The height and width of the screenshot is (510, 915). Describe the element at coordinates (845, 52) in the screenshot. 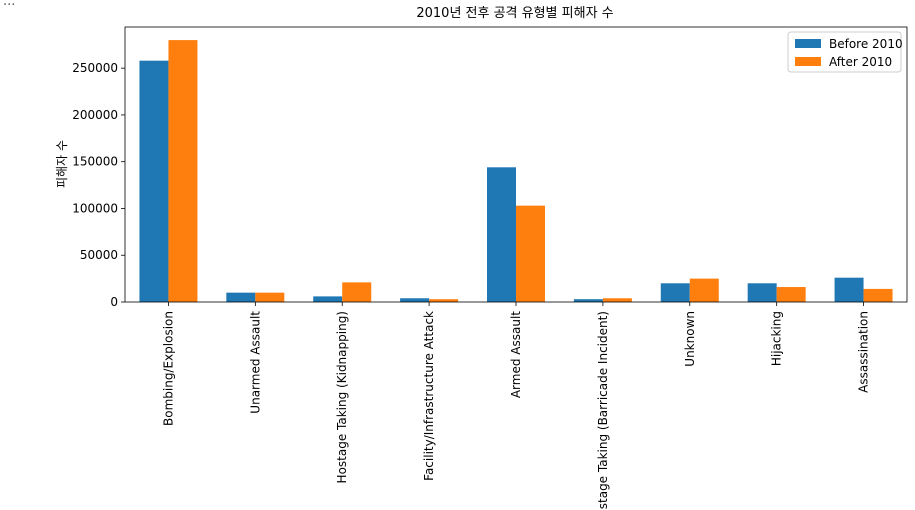

I see `legend: Before 2010 After 2010` at that location.